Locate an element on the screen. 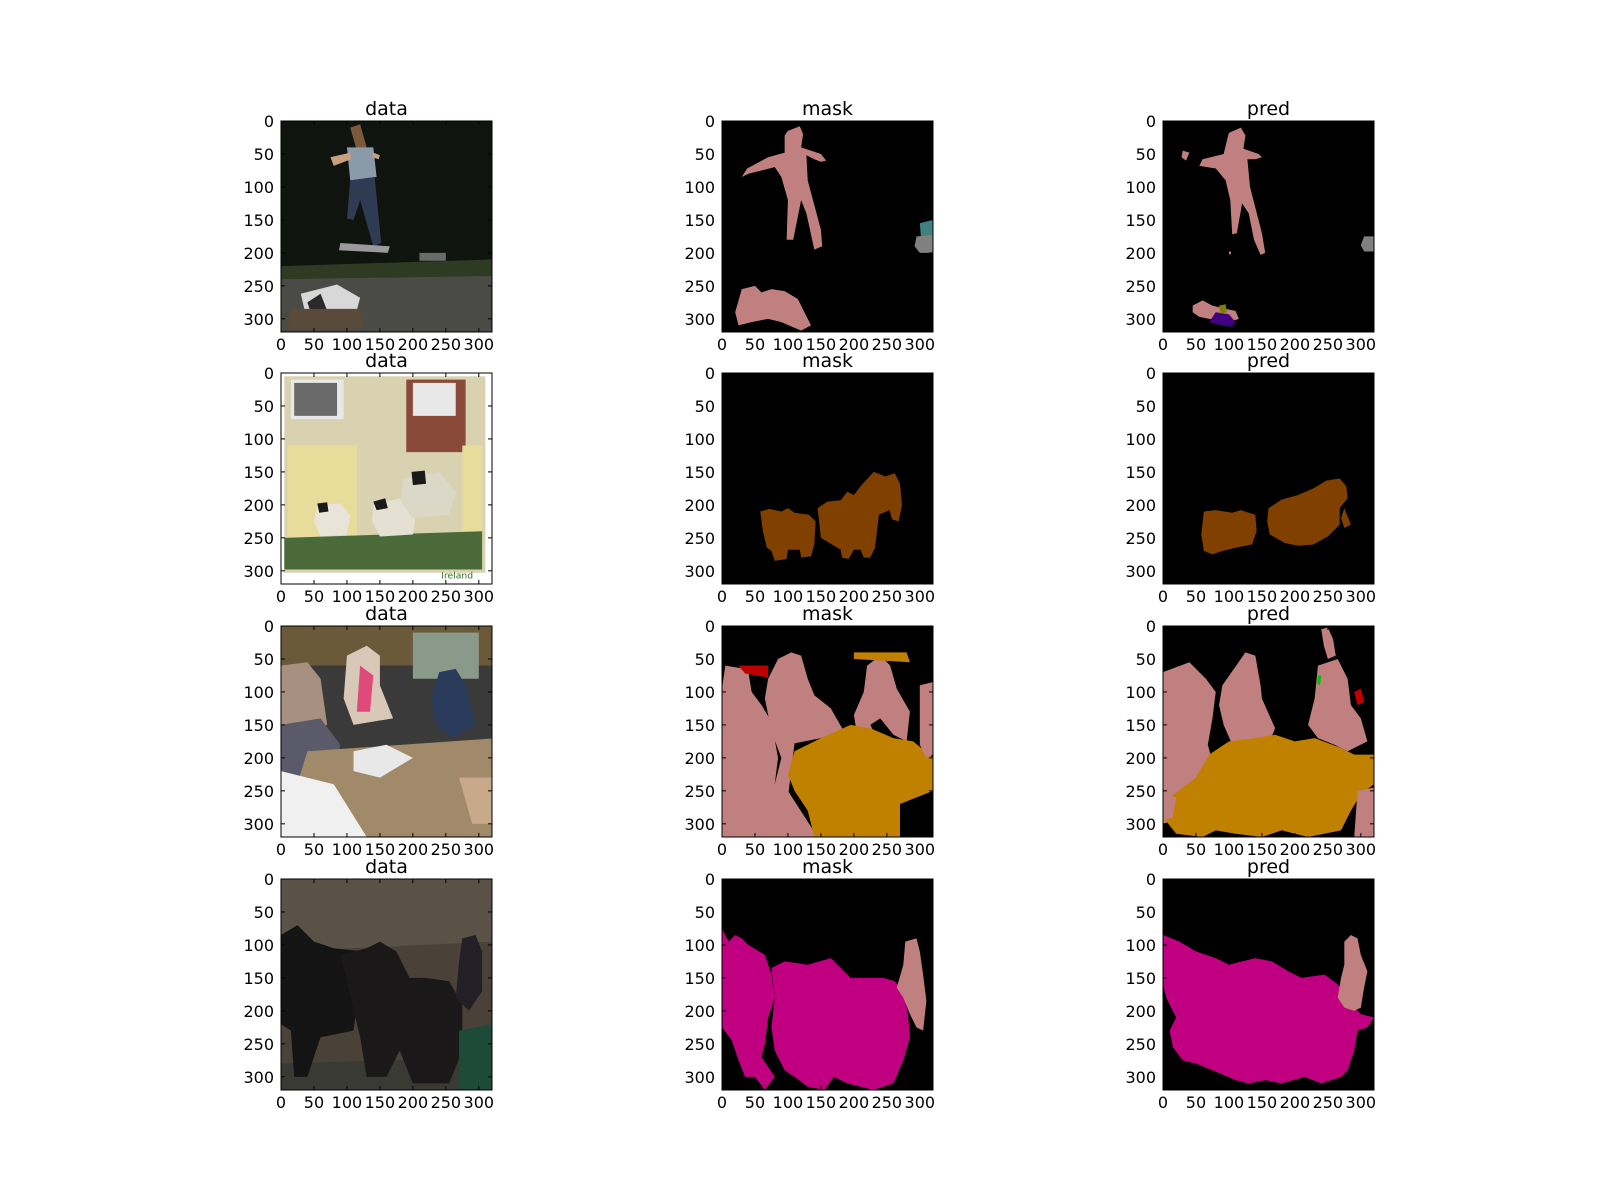  photo-image: Ireland is located at coordinates (386, 478).